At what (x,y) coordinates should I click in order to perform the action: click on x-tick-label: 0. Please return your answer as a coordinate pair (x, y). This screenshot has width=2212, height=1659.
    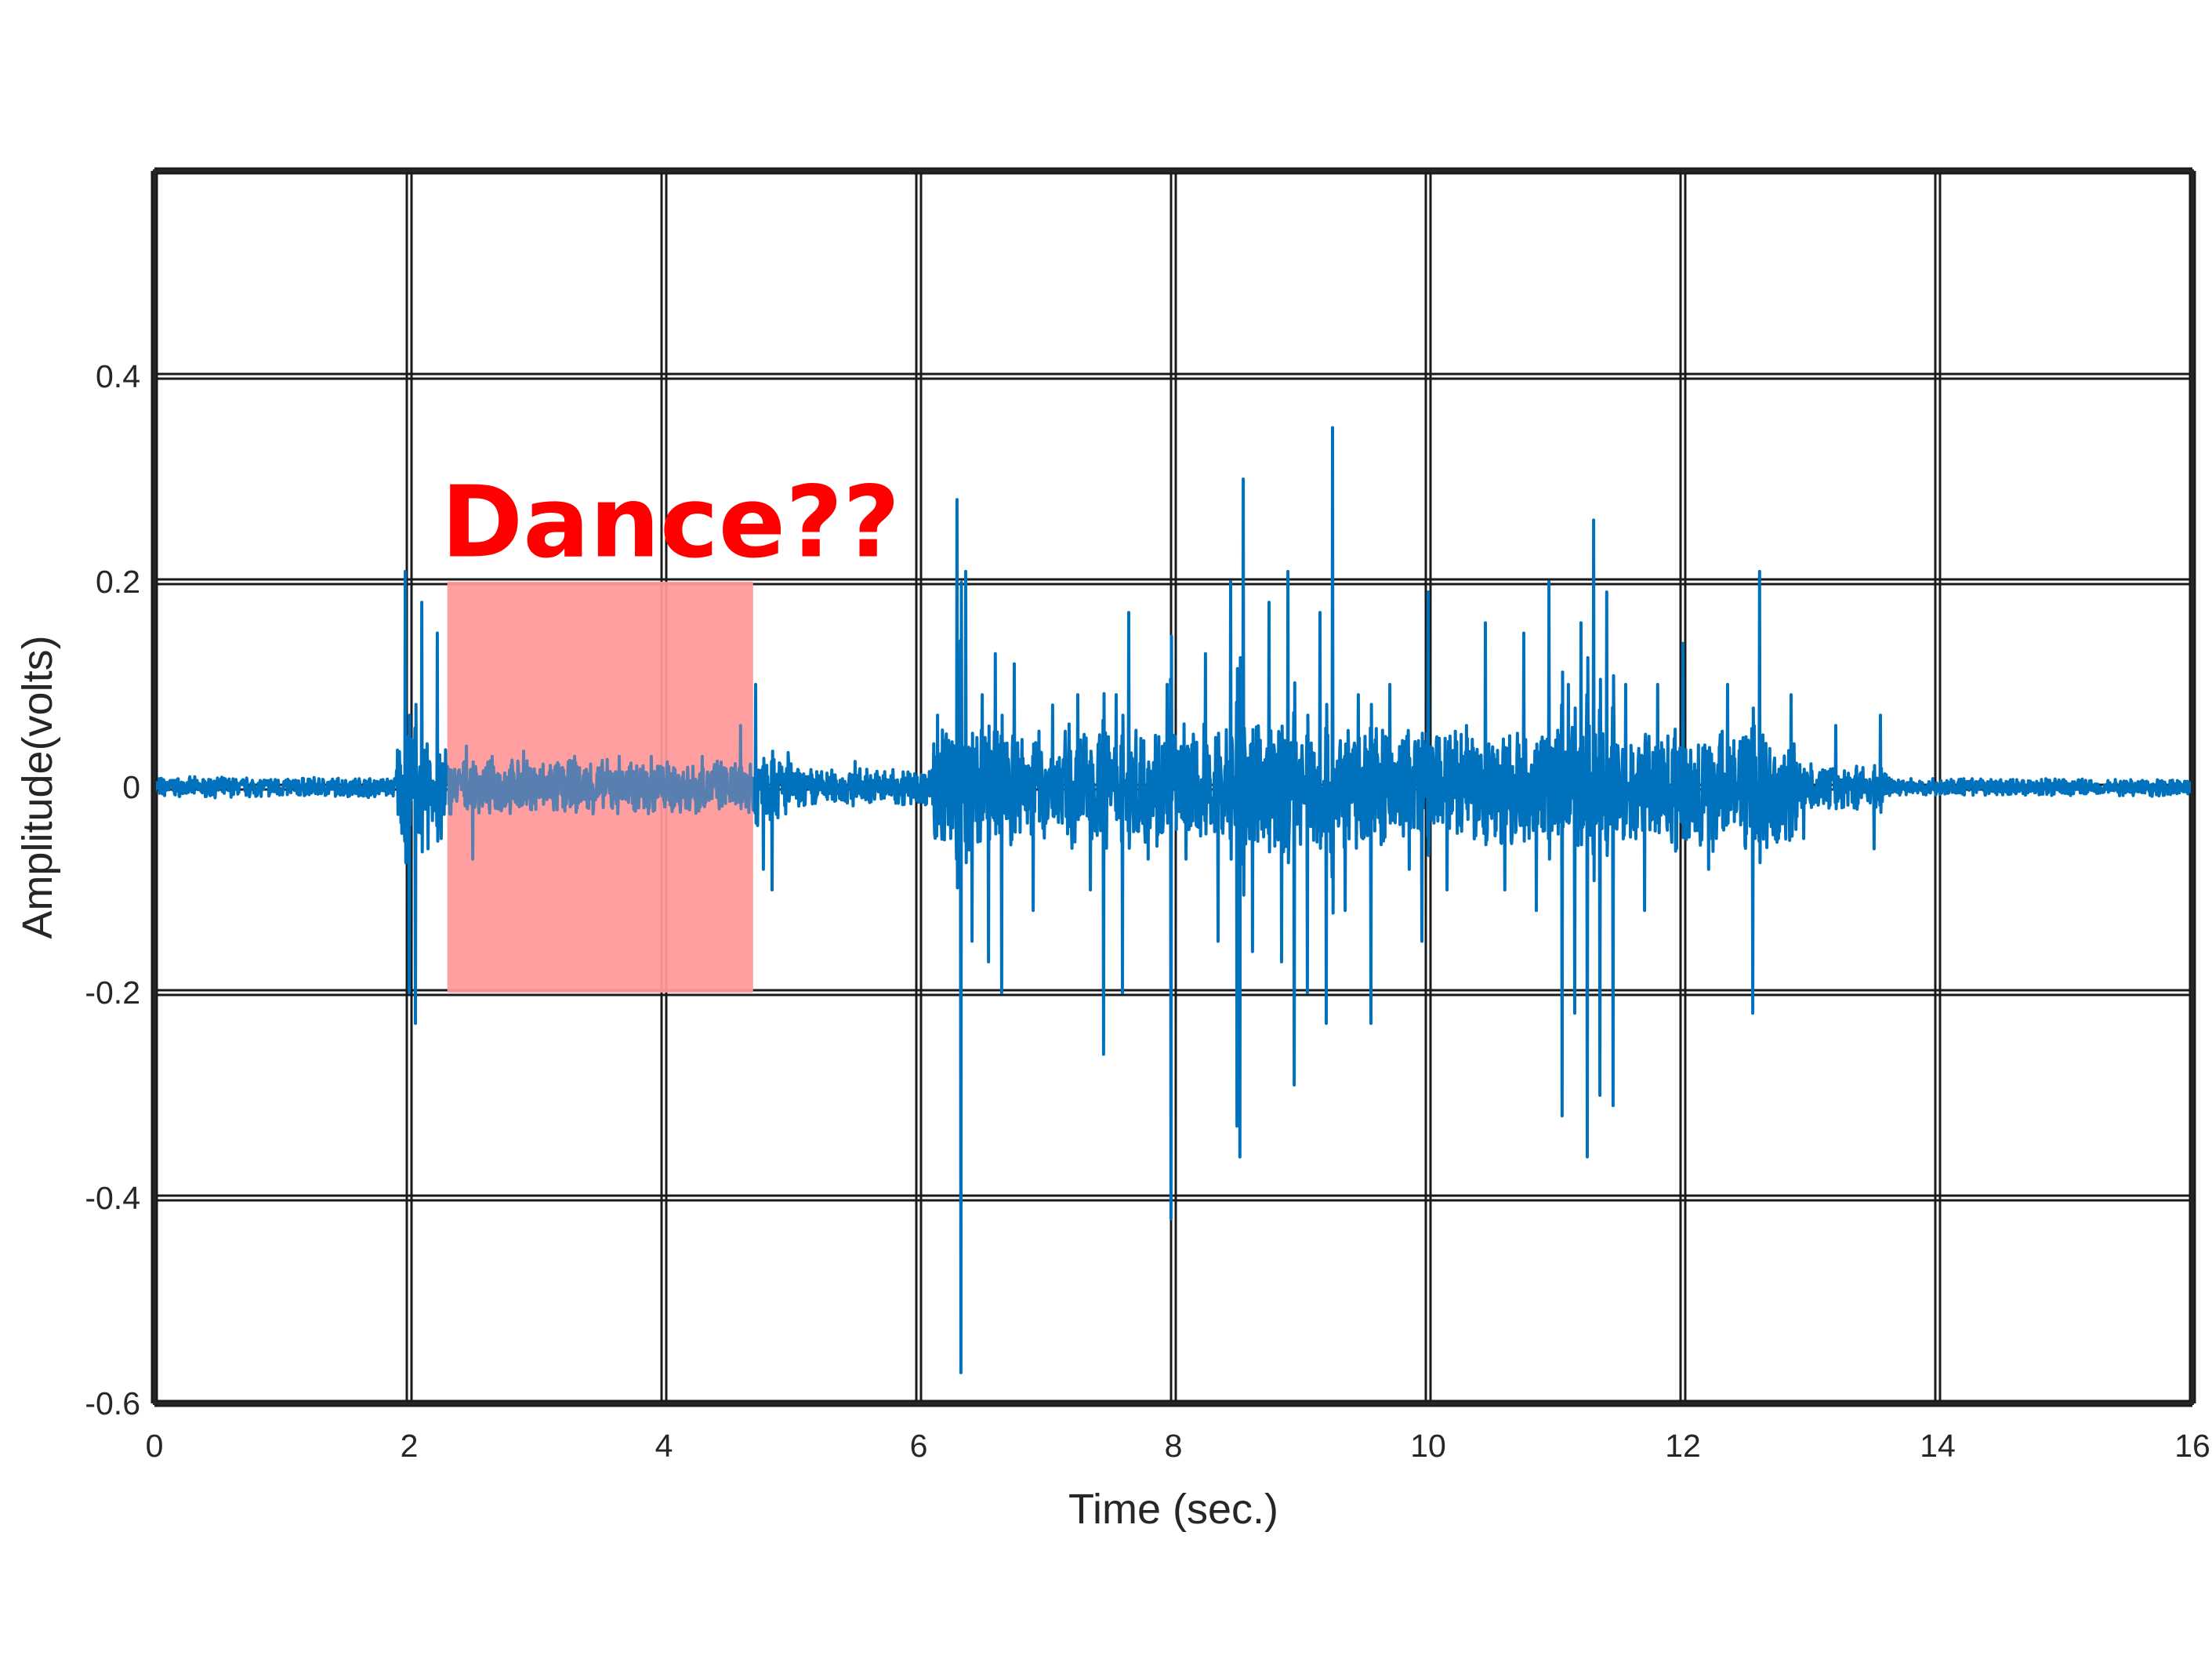
    Looking at the image, I should click on (155, 1446).